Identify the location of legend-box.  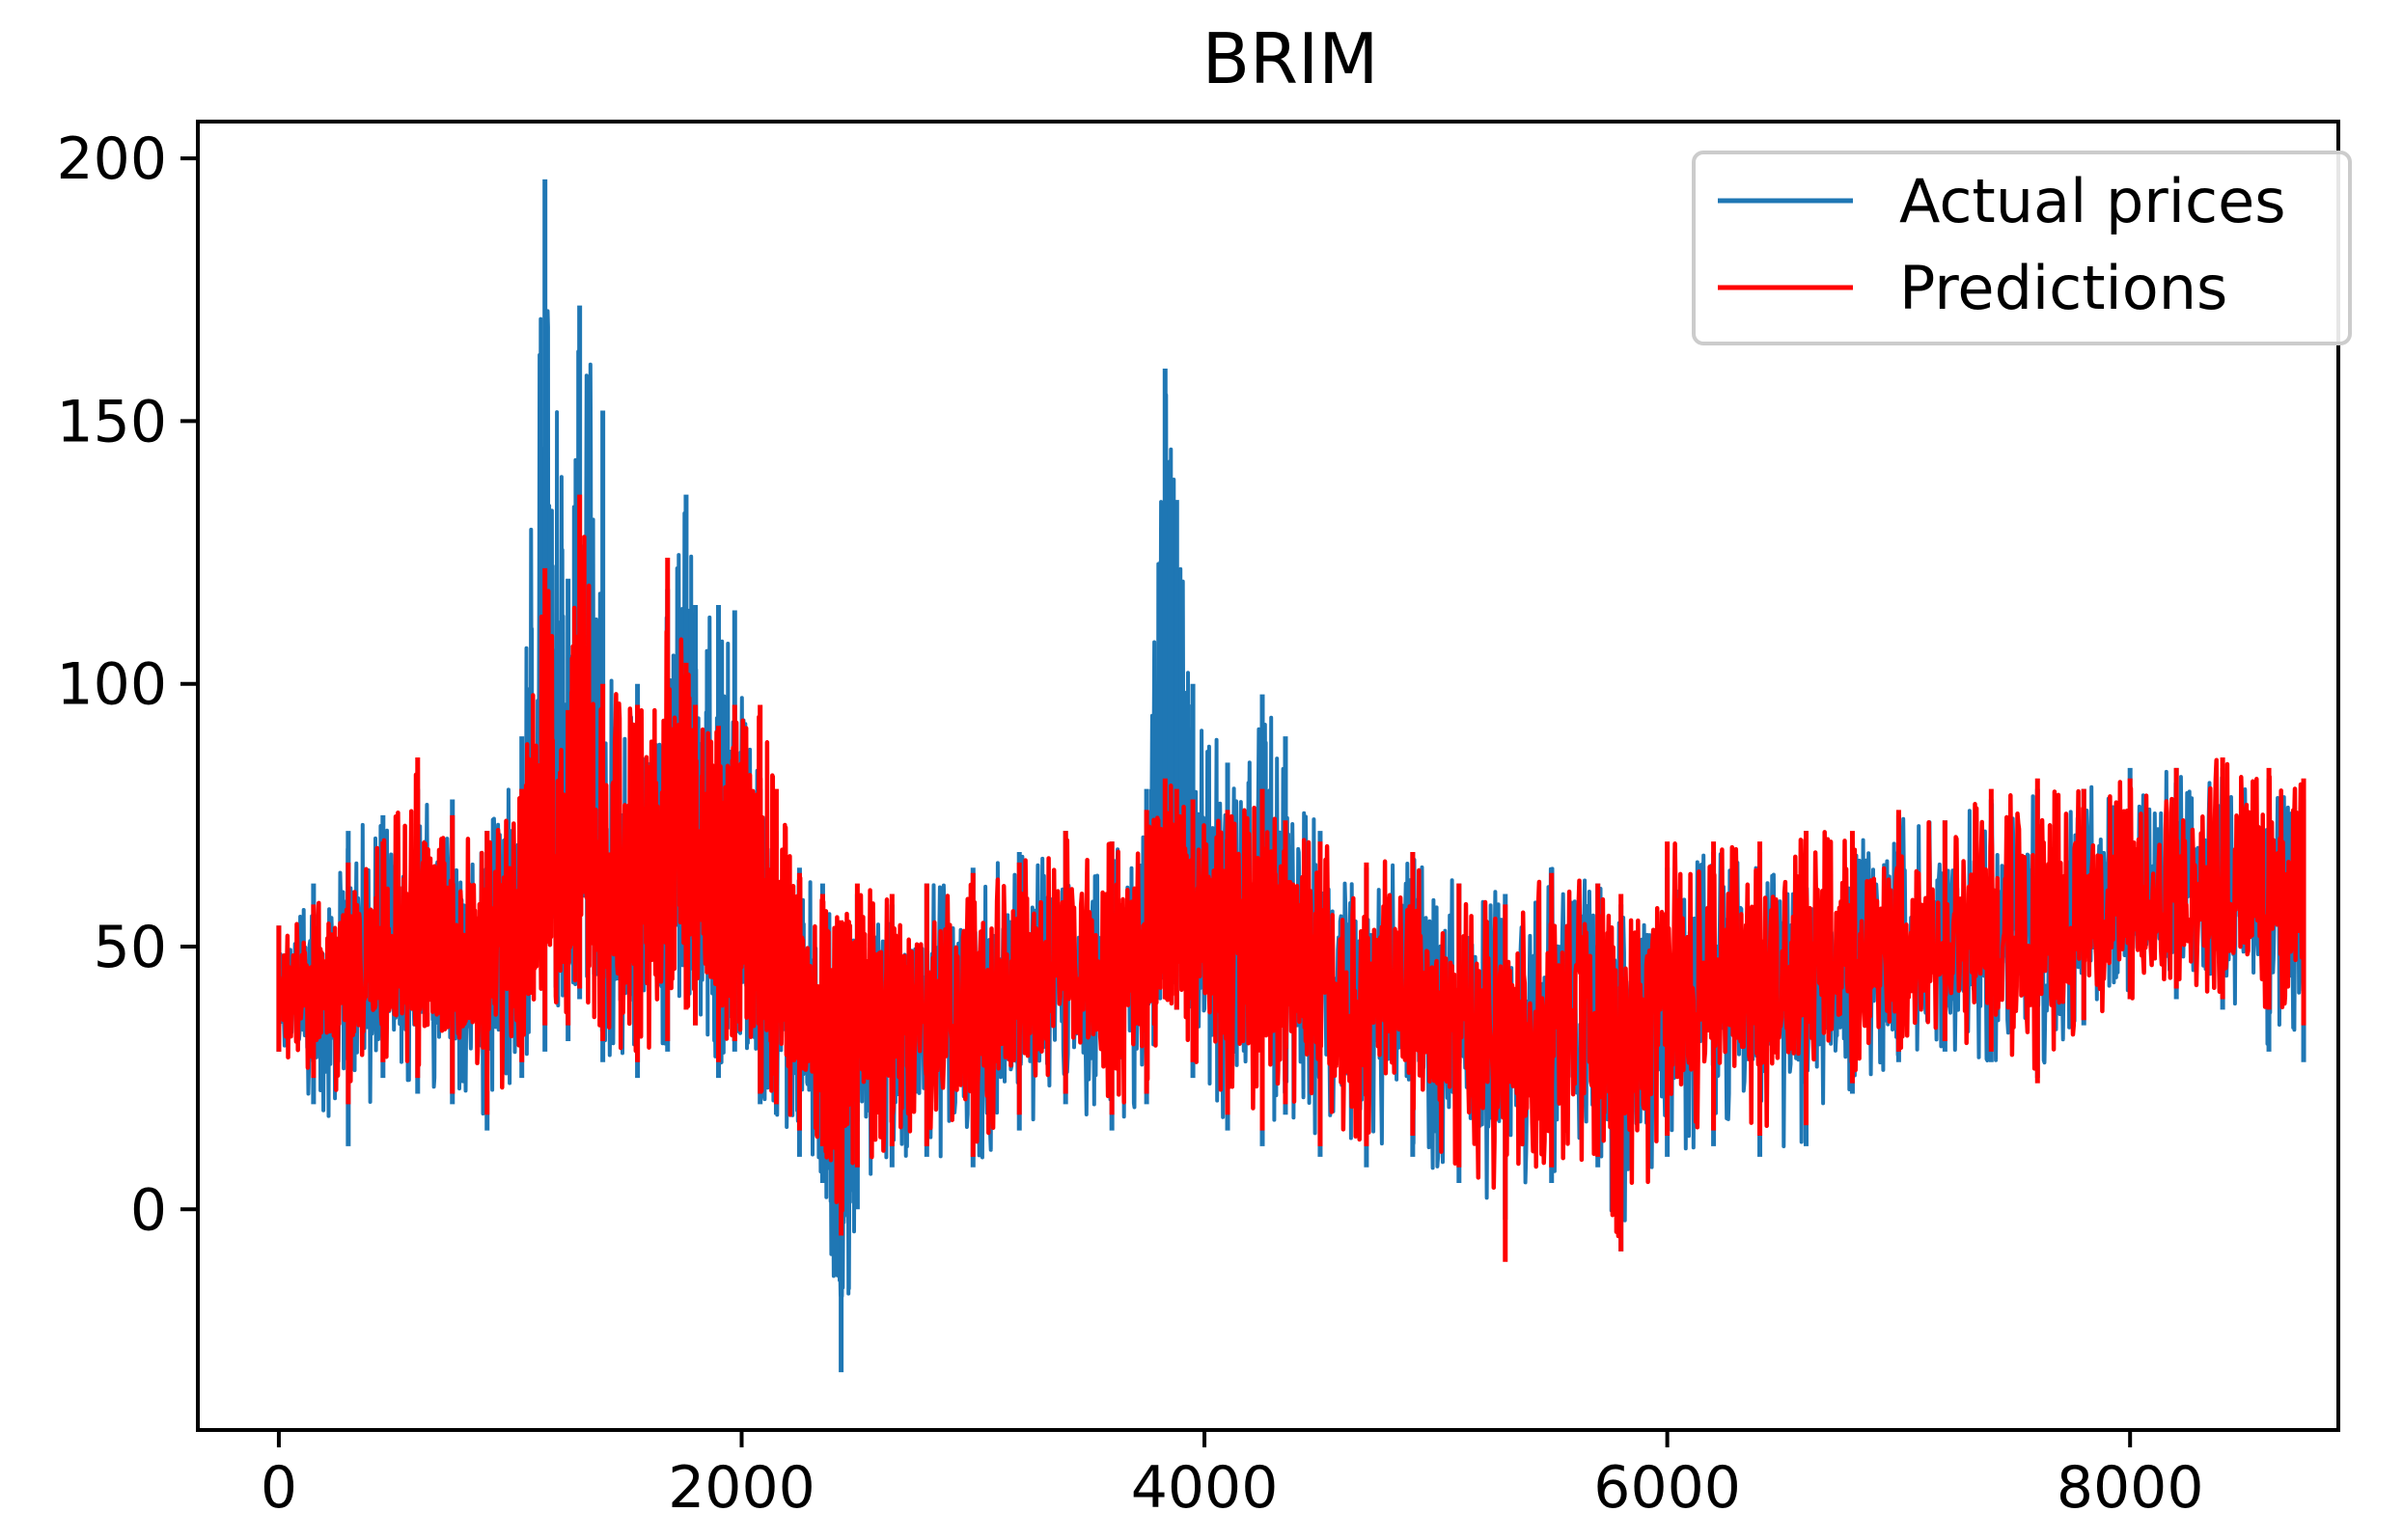
(2022, 248).